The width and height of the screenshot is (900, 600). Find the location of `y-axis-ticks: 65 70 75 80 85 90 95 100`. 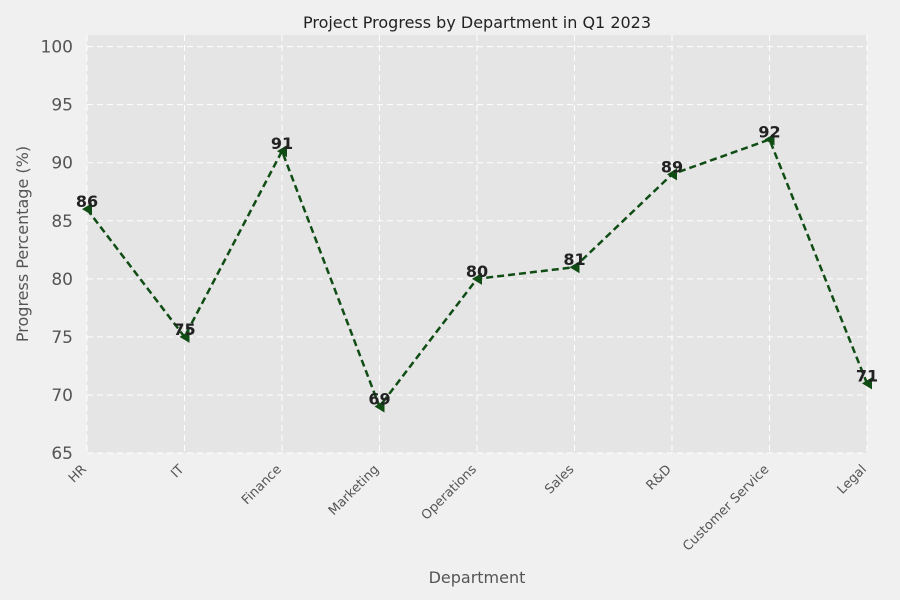

y-axis-ticks: 65 70 75 80 85 90 95 100 is located at coordinates (57, 251).